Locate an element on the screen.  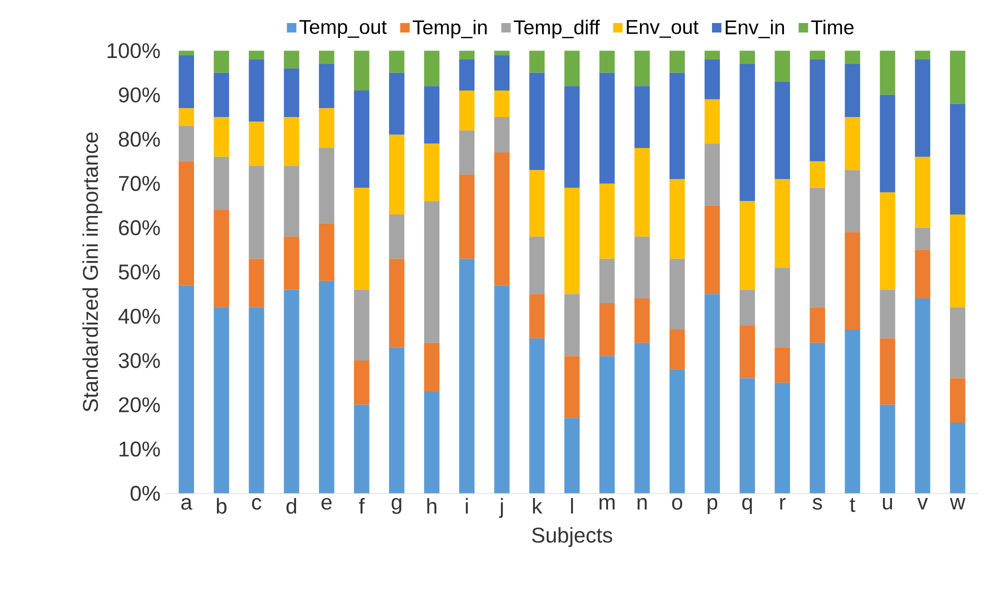
x-tick-label: v is located at coordinates (922, 504).